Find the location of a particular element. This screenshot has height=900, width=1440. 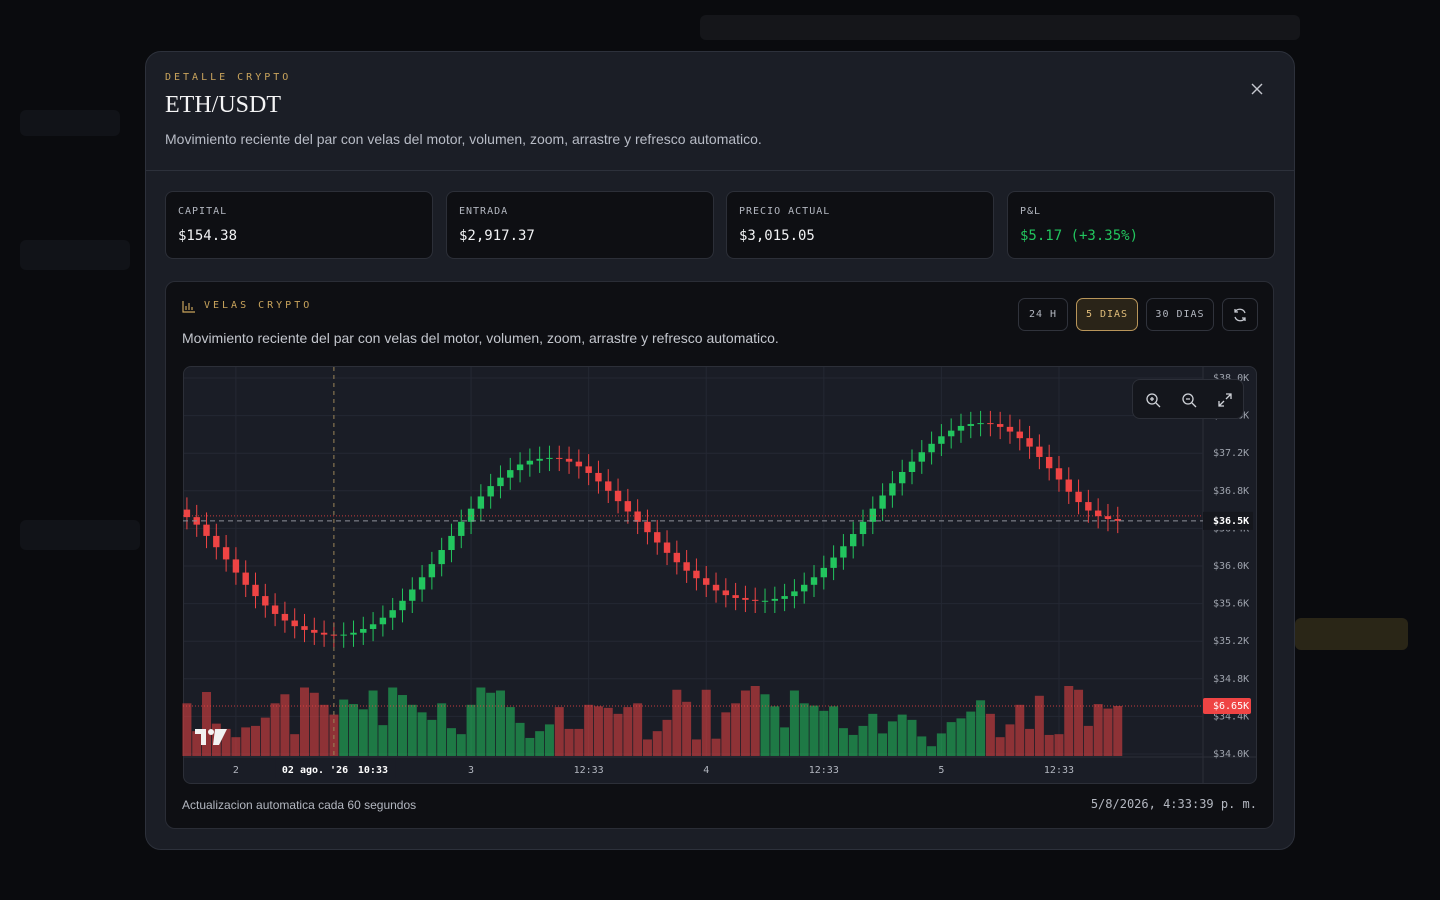

updated-time: 5/8/2026, 4:33:39 p. m. is located at coordinates (1173, 804).